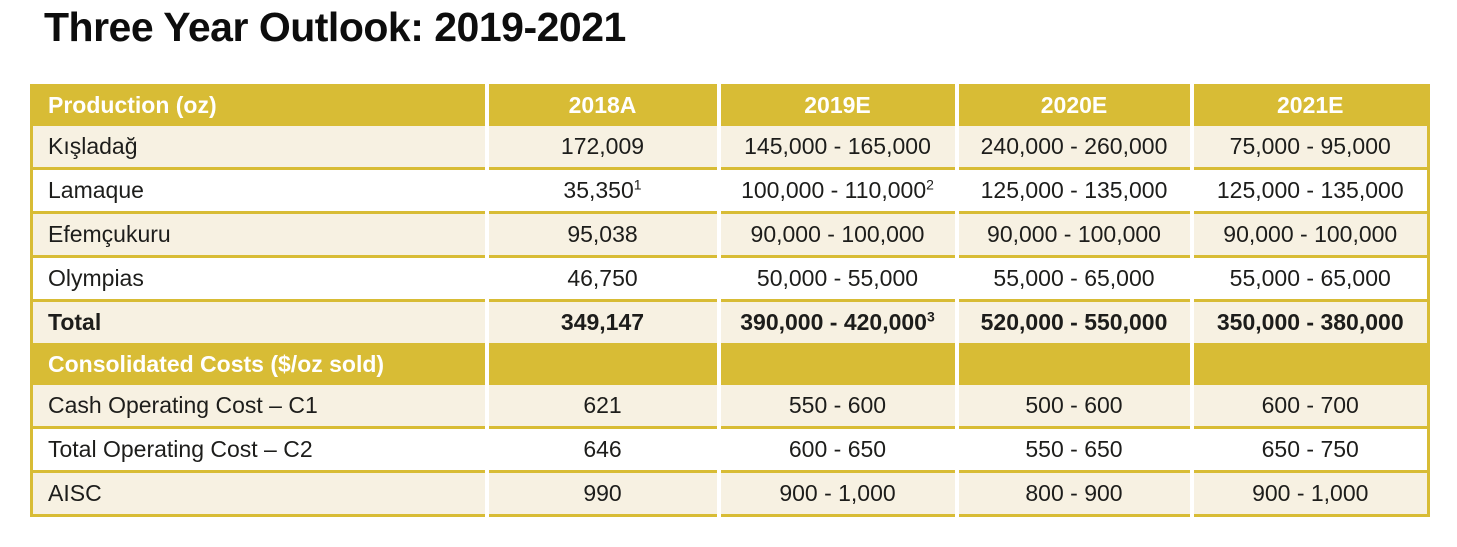  Describe the element at coordinates (1073, 405) in the screenshot. I see `value-cell: 500 - 600` at that location.